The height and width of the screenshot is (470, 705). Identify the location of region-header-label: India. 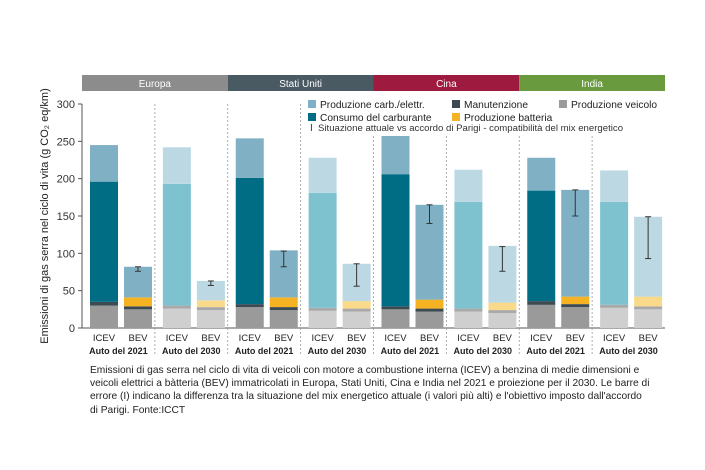
(592, 84).